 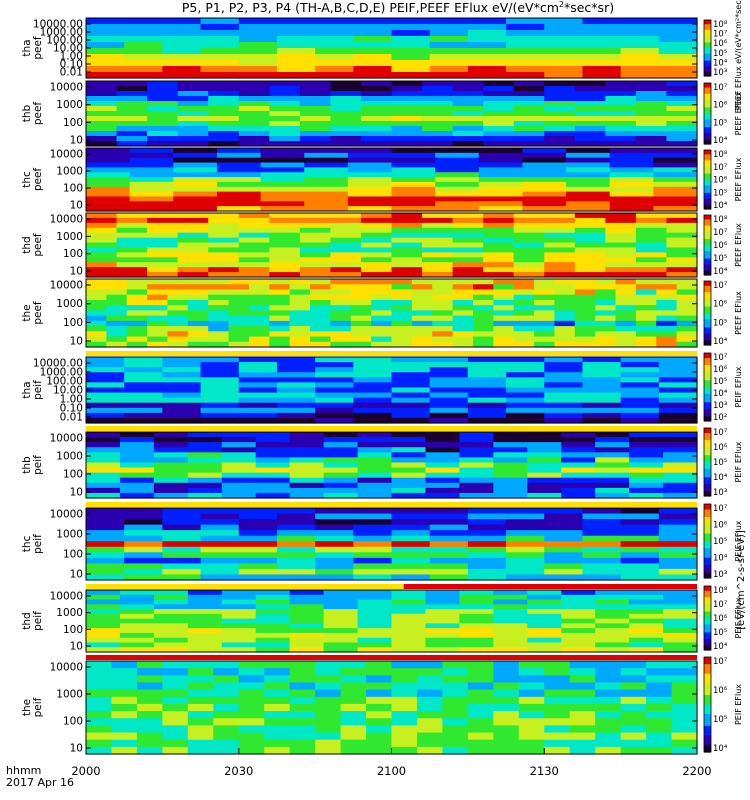 What do you see at coordinates (66, 220) in the screenshot?
I see `y-tick-label: 10000` at bounding box center [66, 220].